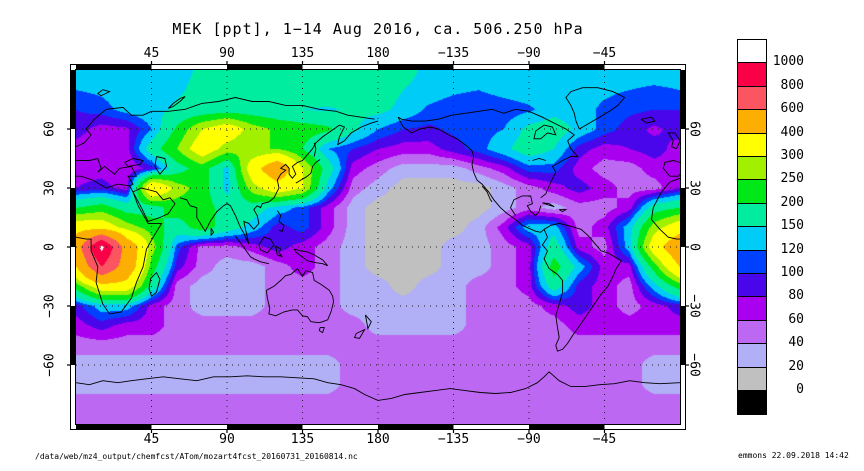  Describe the element at coordinates (378, 53) in the screenshot. I see `lon-tick-label: 180` at that location.